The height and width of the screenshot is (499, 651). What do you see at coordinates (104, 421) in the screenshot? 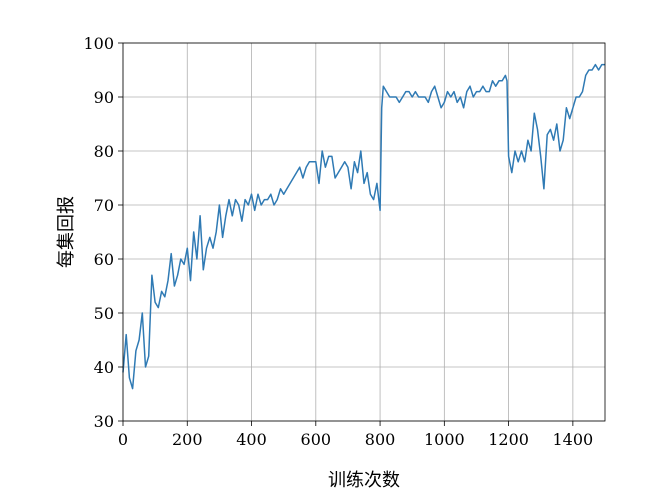
I see `y-tick-label: 30` at bounding box center [104, 421].